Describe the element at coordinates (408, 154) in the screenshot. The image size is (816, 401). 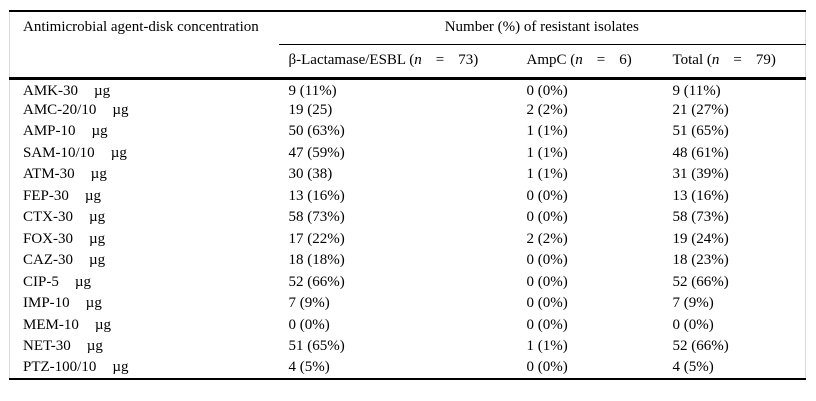
I see `table-row: SAM-10/10 µg 47 (59%) 1 (1%) 48 (61%)` at that location.